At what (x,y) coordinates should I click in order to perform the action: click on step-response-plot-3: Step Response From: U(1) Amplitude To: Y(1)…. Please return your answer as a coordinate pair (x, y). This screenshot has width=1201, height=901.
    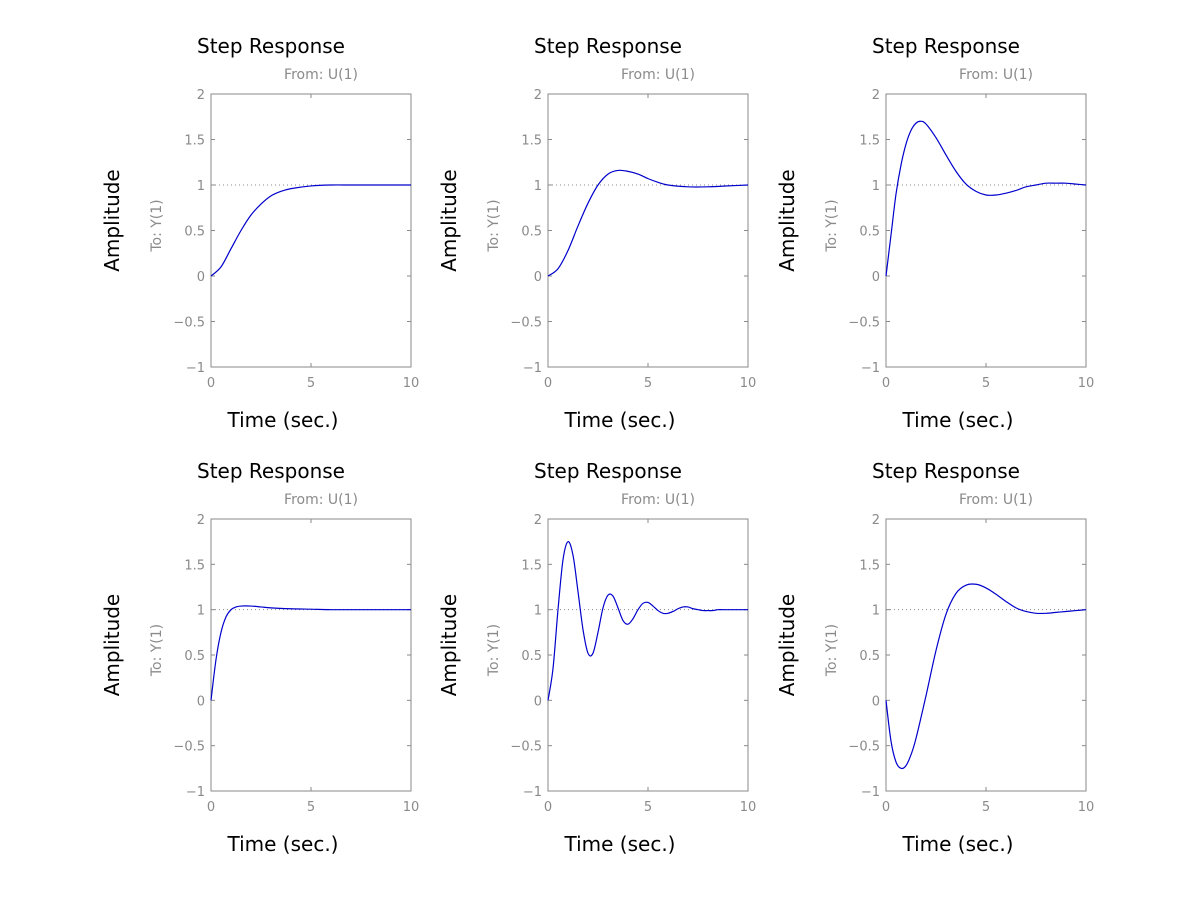
    Looking at the image, I should click on (934, 233).